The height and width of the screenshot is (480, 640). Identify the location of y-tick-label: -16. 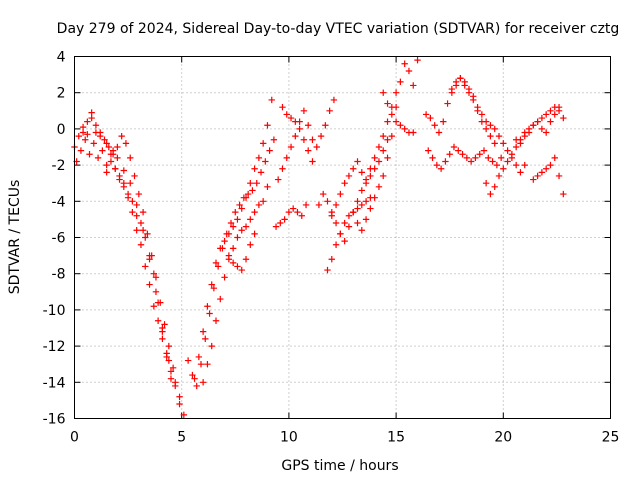
(54, 420).